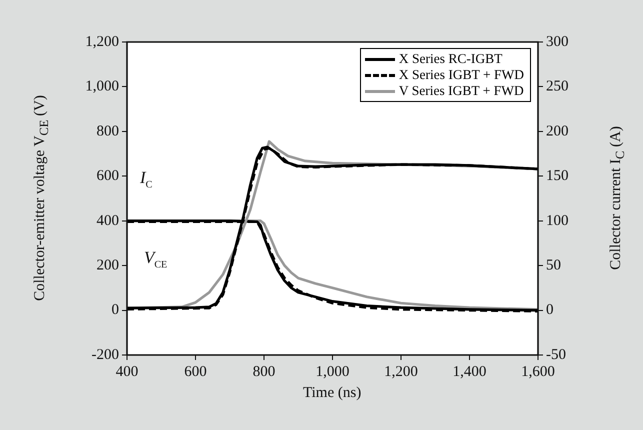 This screenshot has height=430, width=643. Describe the element at coordinates (107, 220) in the screenshot. I see `y-tick-label: 400` at that location.